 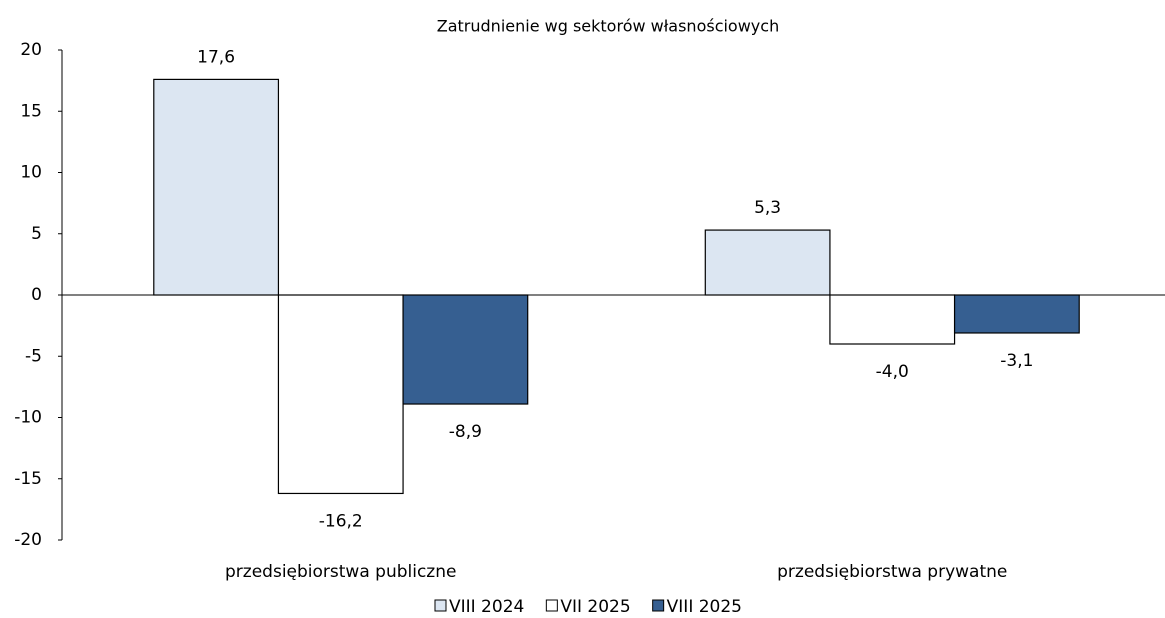 What do you see at coordinates (704, 607) in the screenshot?
I see `legend-label: VIII 2025` at bounding box center [704, 607].